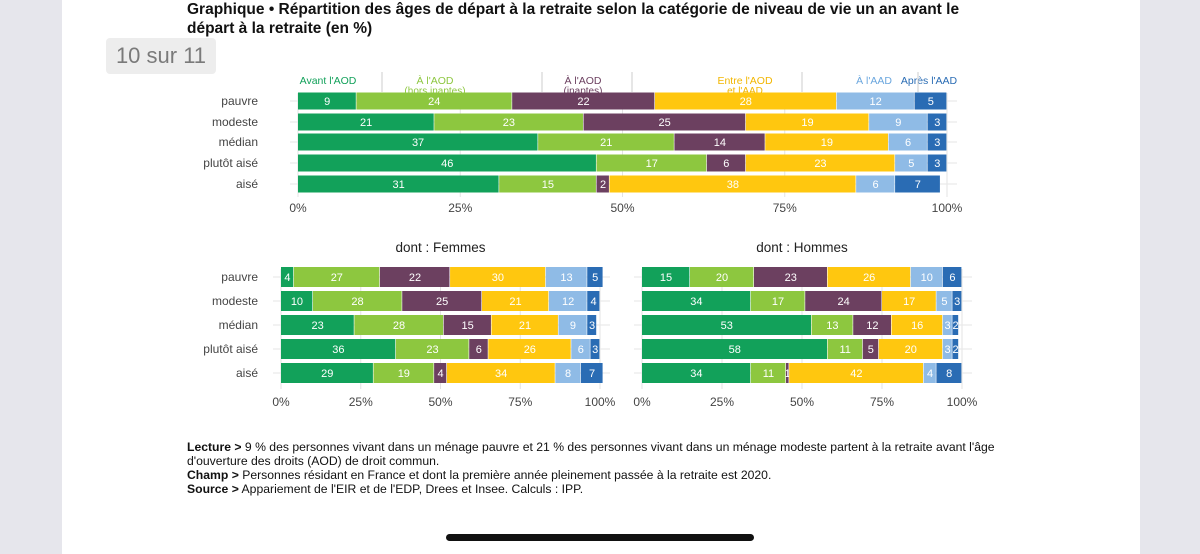  I want to click on data-label: 58, so click(735, 350).